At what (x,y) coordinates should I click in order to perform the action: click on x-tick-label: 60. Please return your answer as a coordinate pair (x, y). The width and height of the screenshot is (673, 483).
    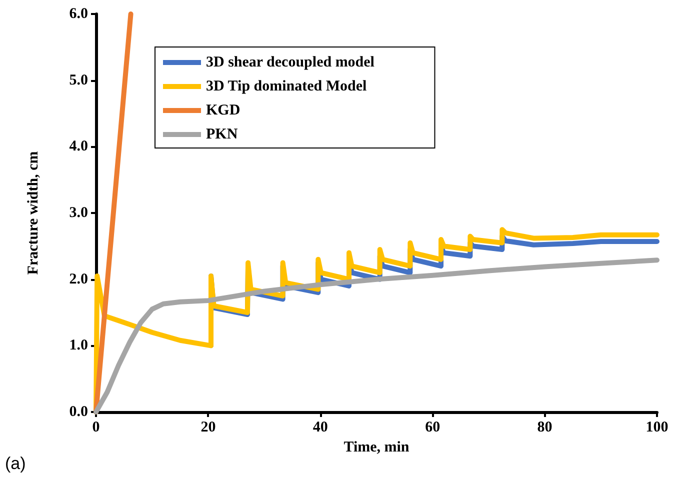
    Looking at the image, I should click on (432, 428).